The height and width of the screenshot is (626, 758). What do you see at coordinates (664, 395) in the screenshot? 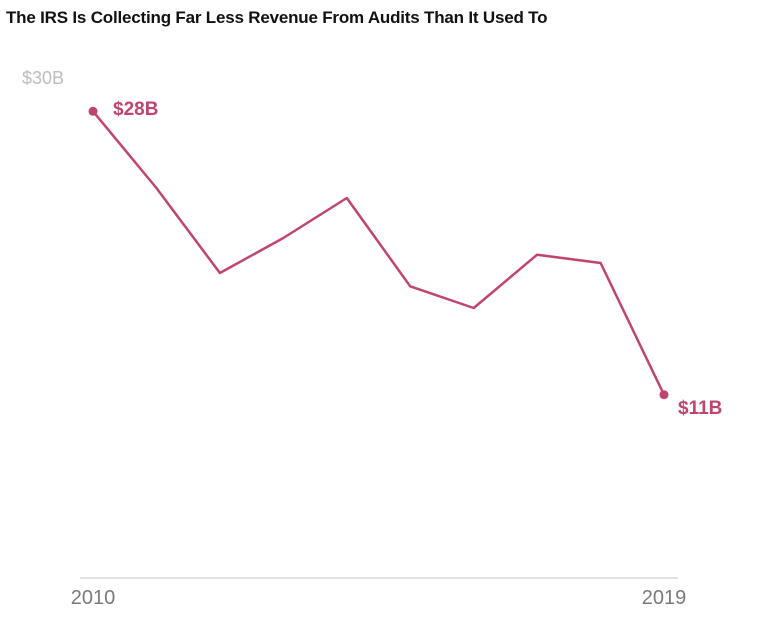
I see `data-point-end` at bounding box center [664, 395].